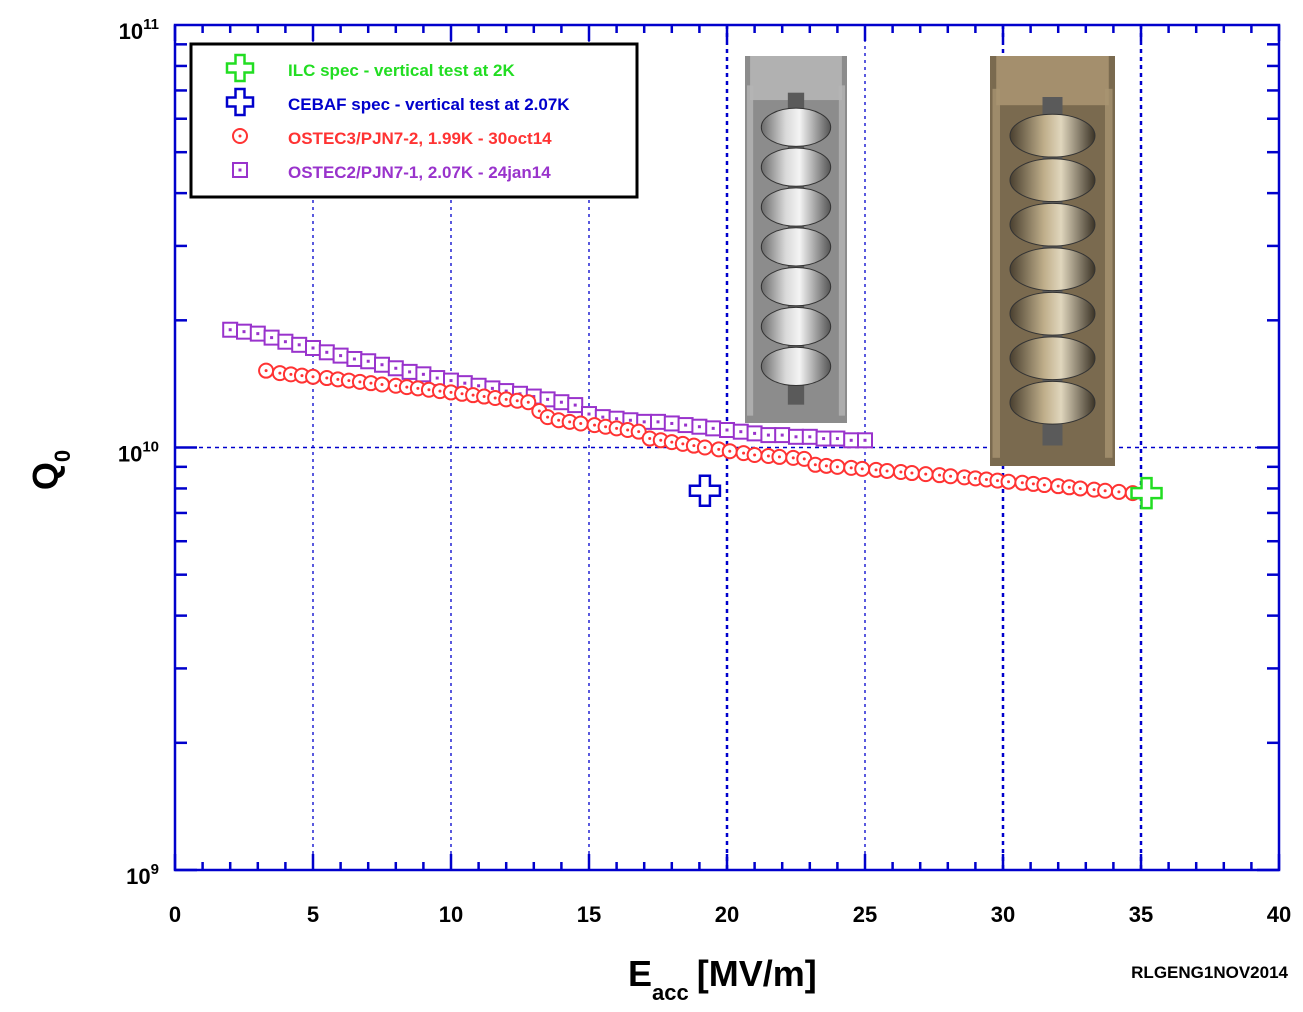  Describe the element at coordinates (727, 914) in the screenshot. I see `x-tick-label: 20` at that location.